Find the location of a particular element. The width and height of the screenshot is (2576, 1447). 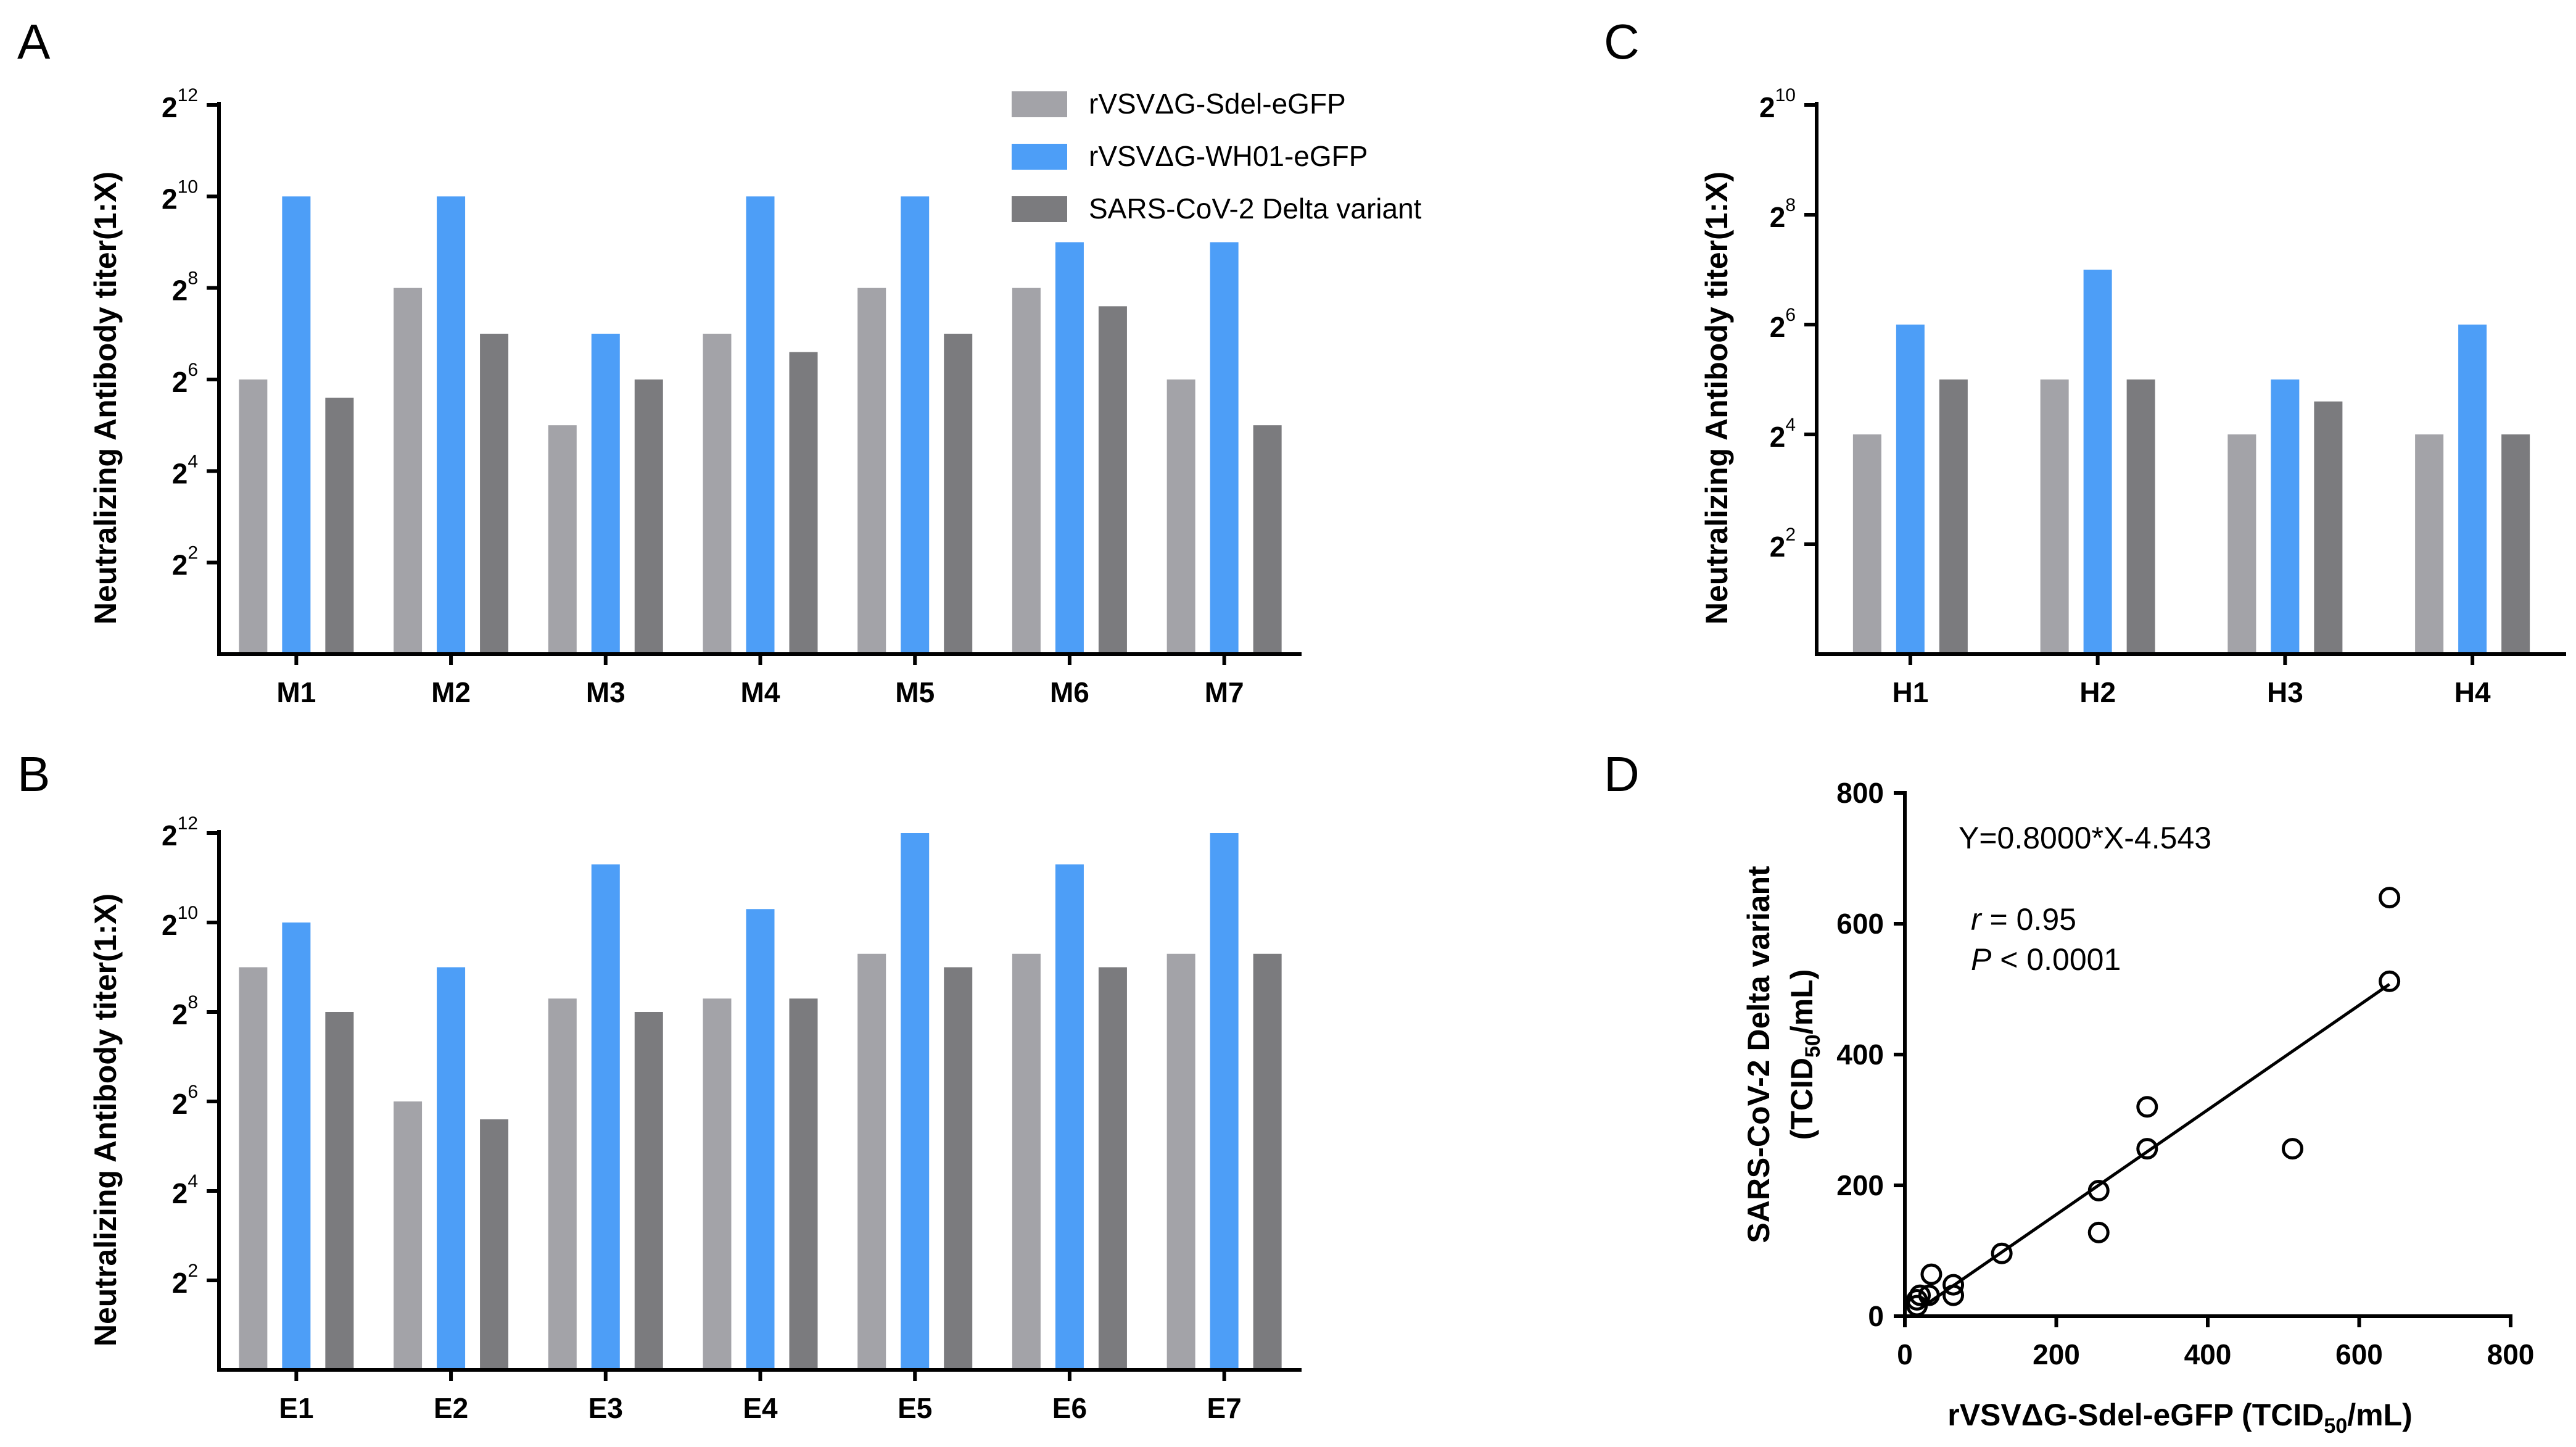

r-annotation: r = 0.95 is located at coordinates (2023, 919).